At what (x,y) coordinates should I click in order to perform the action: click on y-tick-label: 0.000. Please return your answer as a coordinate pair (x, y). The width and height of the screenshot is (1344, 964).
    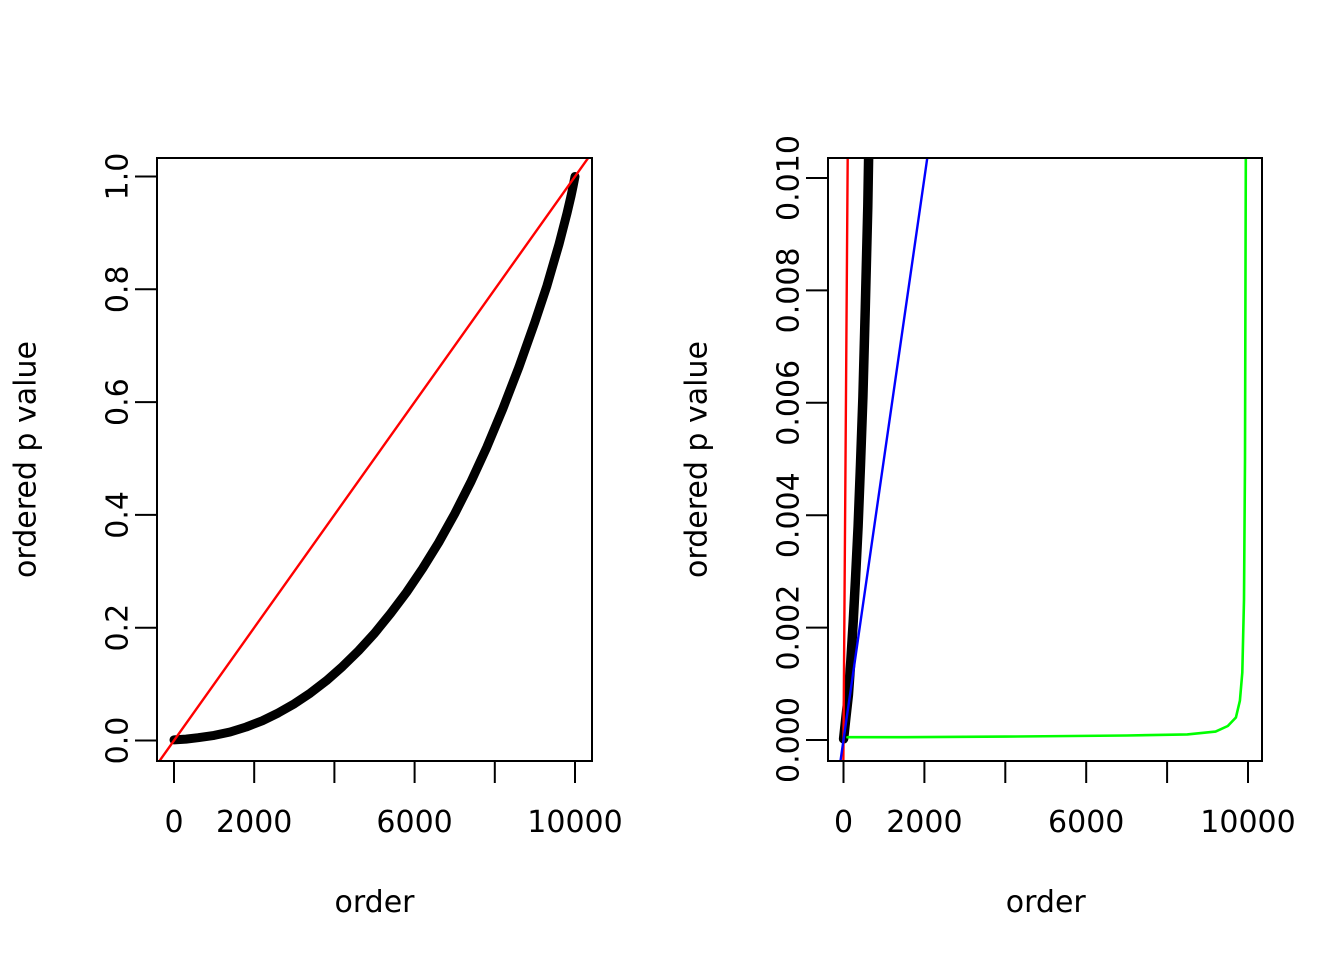
    Looking at the image, I should click on (789, 740).